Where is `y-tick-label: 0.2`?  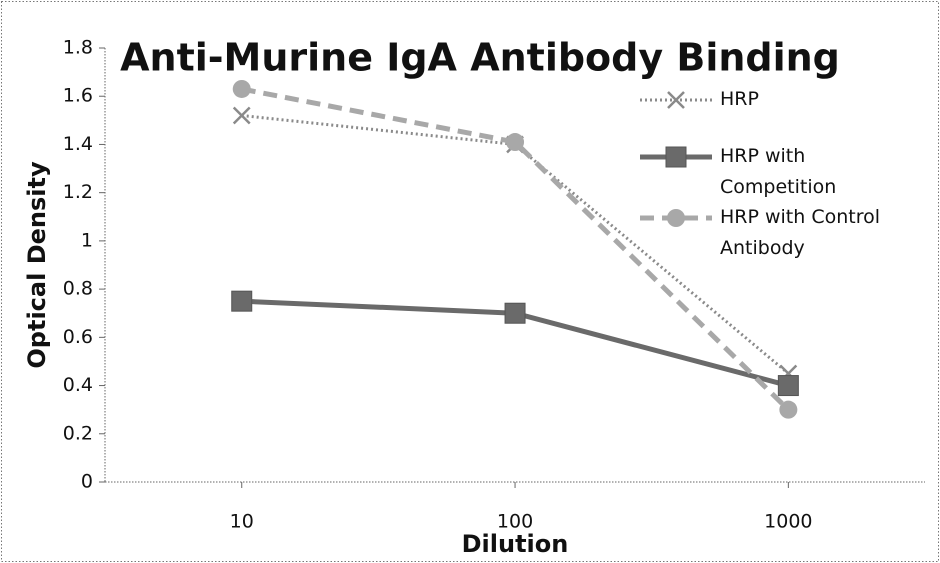
y-tick-label: 0.2 is located at coordinates (78, 433).